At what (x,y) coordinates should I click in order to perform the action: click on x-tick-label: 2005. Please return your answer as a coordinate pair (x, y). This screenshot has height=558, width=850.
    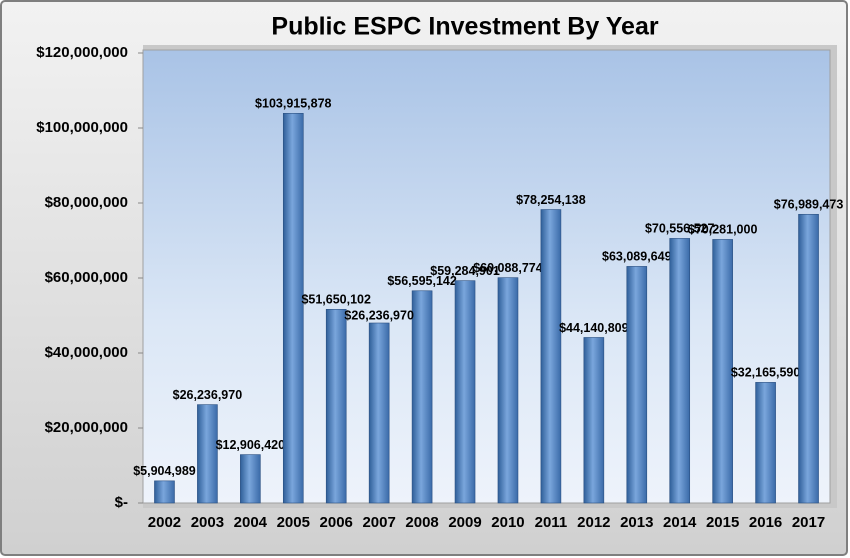
    Looking at the image, I should click on (293, 522).